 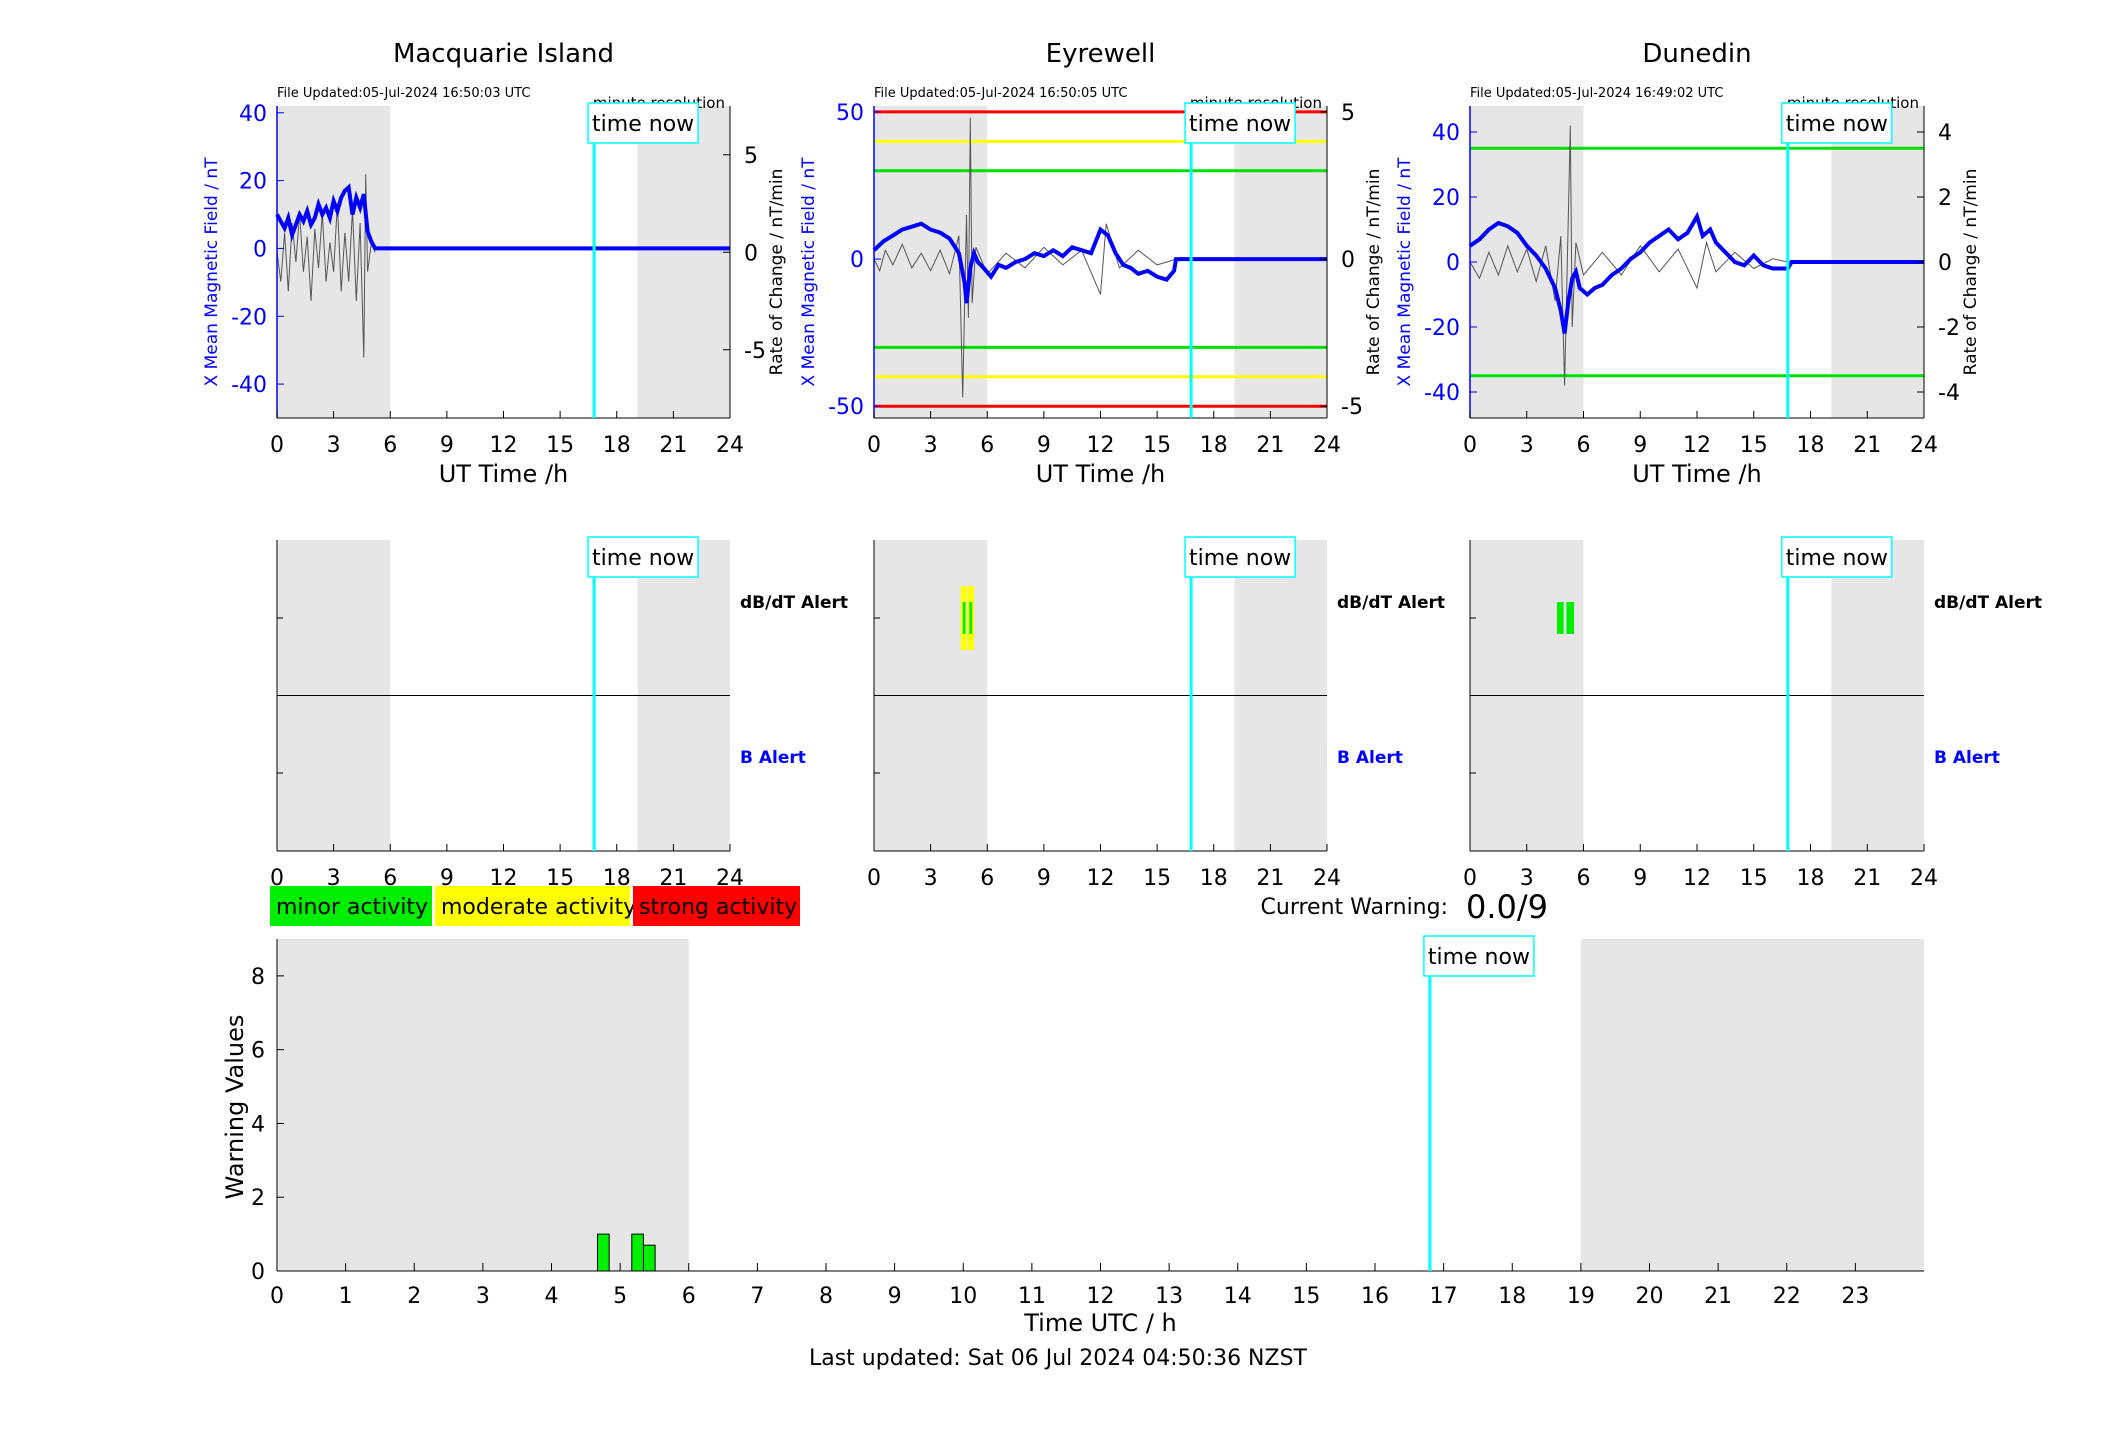 I want to click on x-tick-label: 7, so click(x=757, y=1296).